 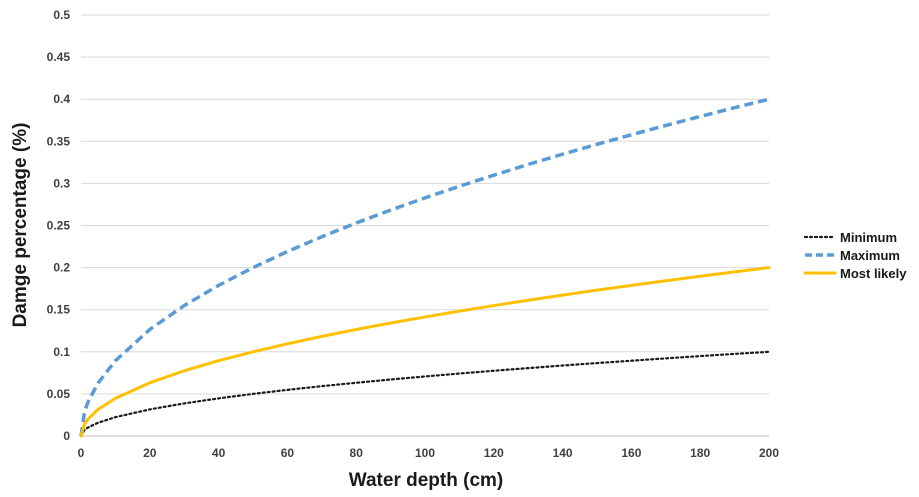 What do you see at coordinates (61, 268) in the screenshot?
I see `y-tick-label: 0.2` at bounding box center [61, 268].